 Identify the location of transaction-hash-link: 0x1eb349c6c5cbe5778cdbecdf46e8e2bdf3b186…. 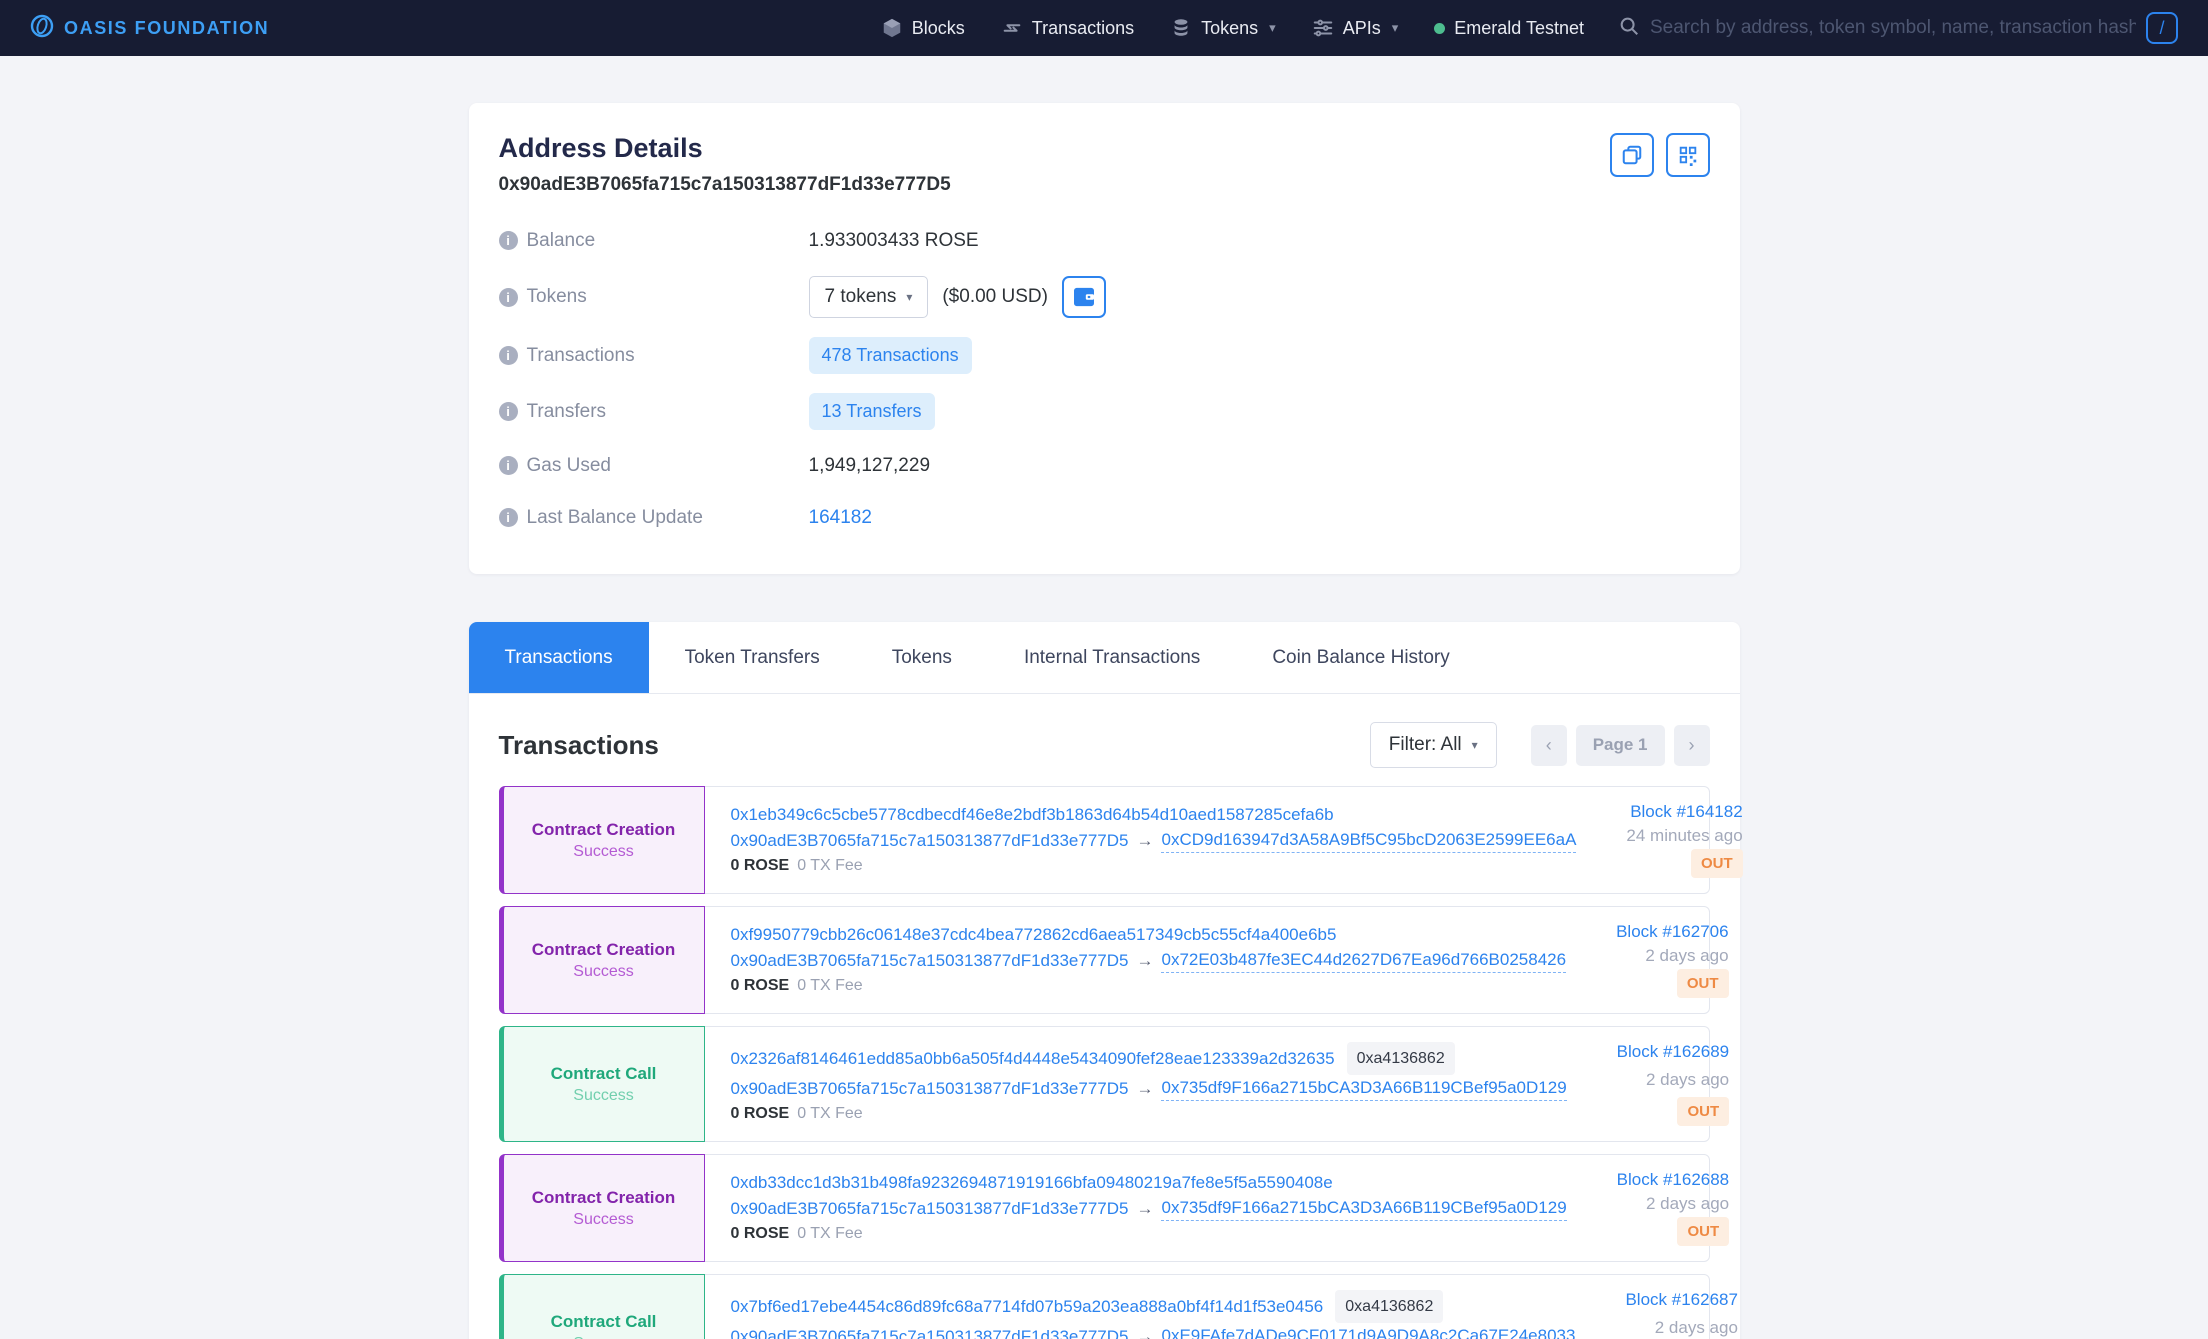
(1032, 814).